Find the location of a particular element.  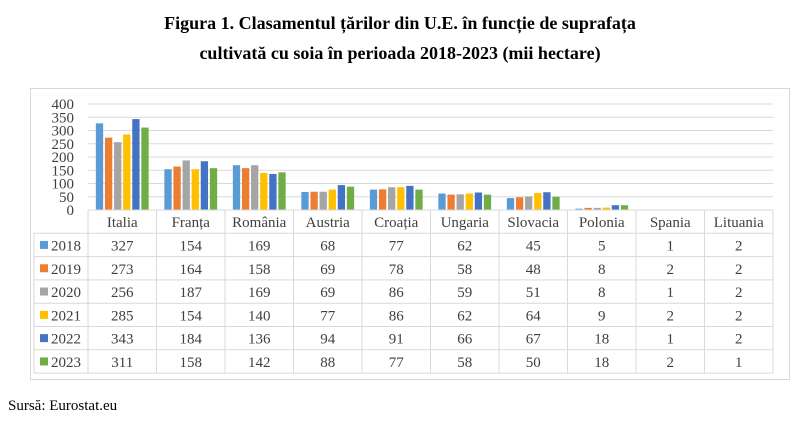

y-tick-label: 250 is located at coordinates (63, 145).